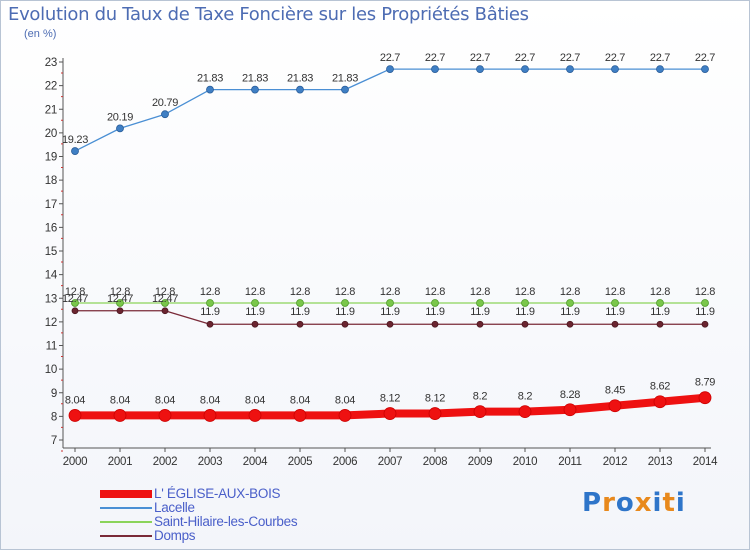  I want to click on x-tick-label: 2014, so click(705, 462).